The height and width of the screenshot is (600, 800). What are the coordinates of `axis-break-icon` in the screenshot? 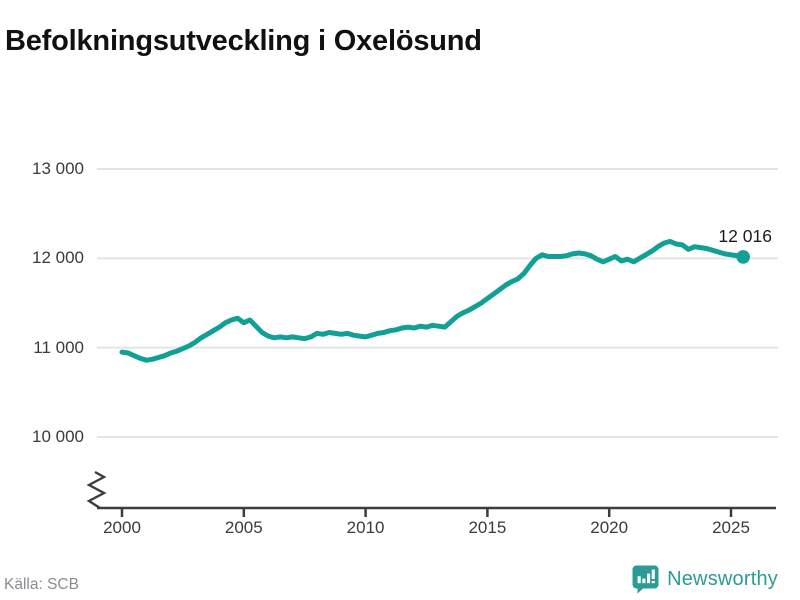 It's located at (96, 490).